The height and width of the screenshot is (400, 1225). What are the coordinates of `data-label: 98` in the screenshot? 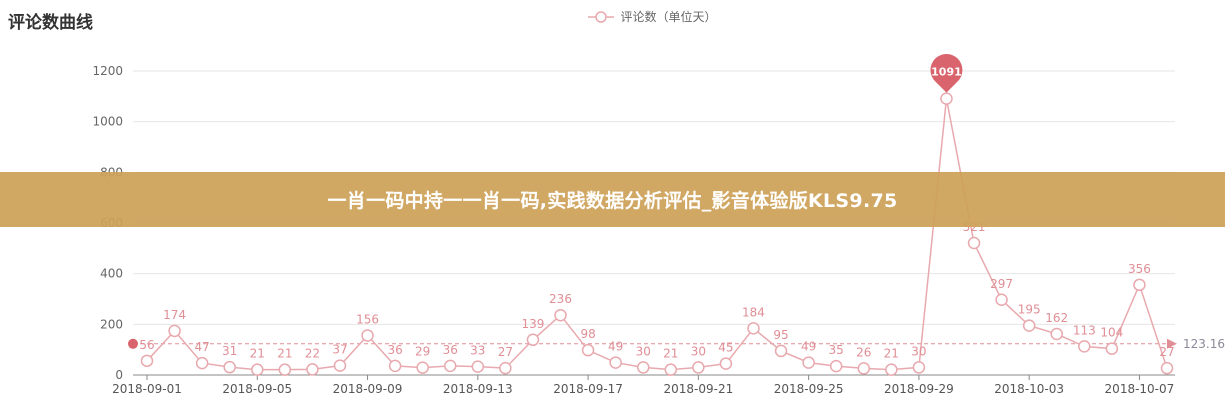 It's located at (587, 334).